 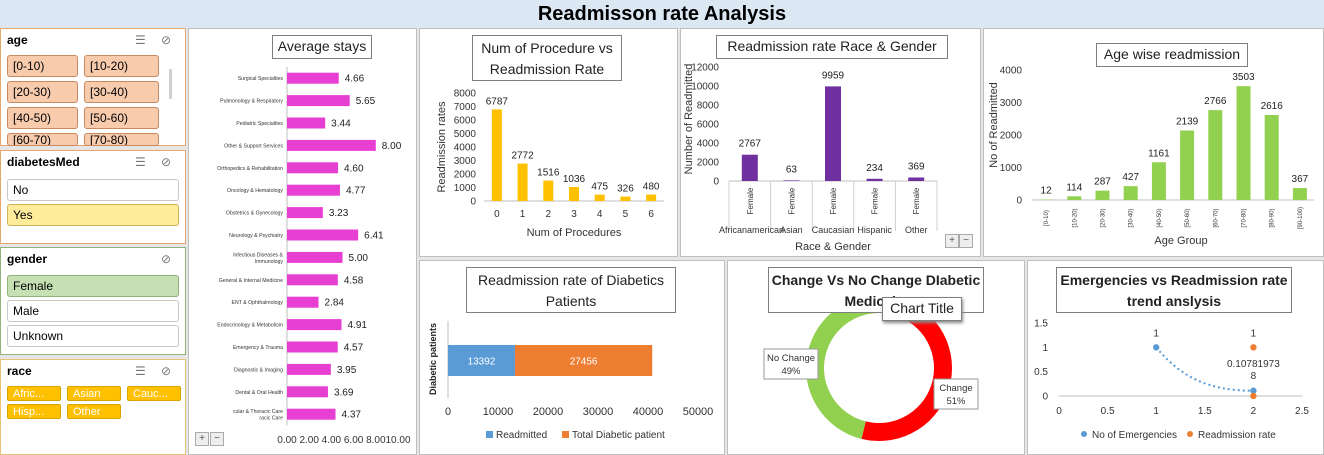 I want to click on slicer-item-age: [30-40), so click(x=121, y=92).